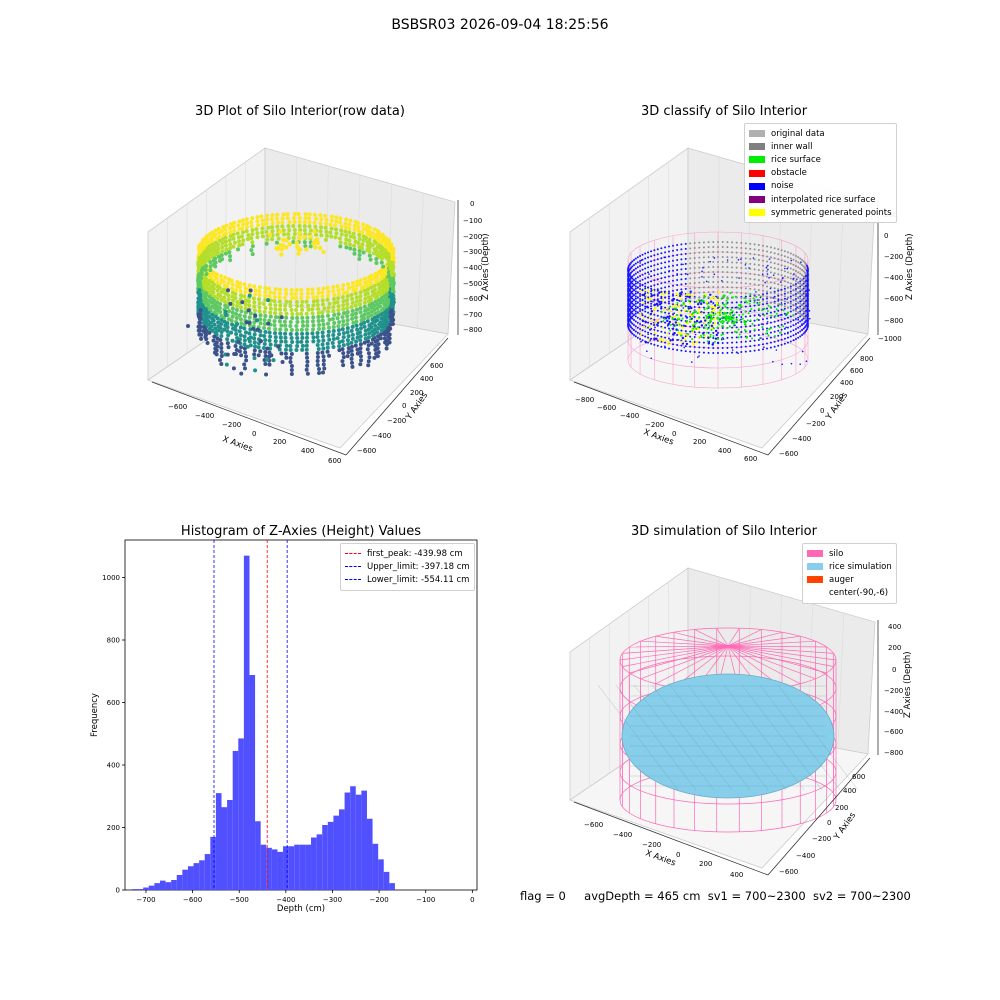  I want to click on raw-3d-axes, so click(305, 328).